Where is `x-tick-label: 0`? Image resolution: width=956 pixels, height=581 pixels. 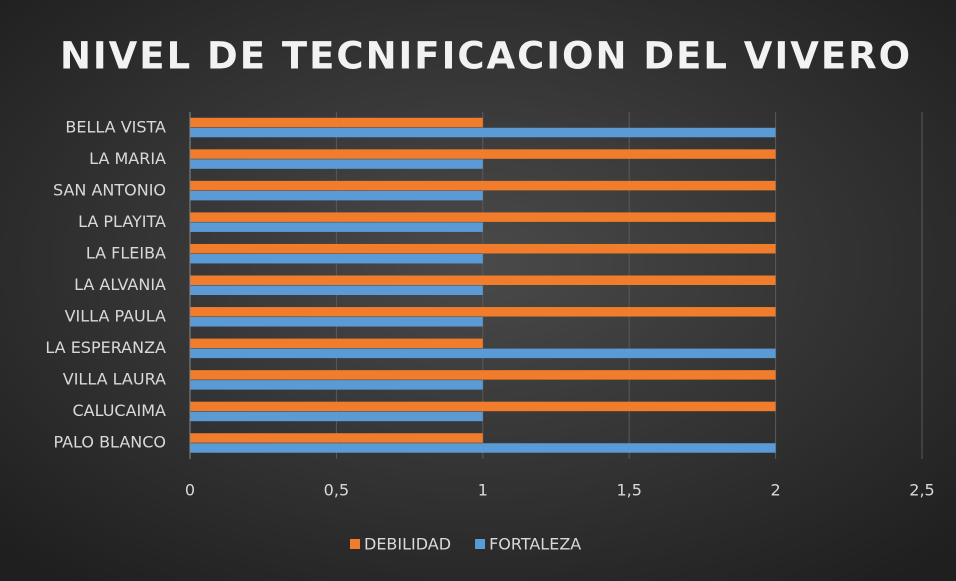 x-tick-label: 0 is located at coordinates (190, 490).